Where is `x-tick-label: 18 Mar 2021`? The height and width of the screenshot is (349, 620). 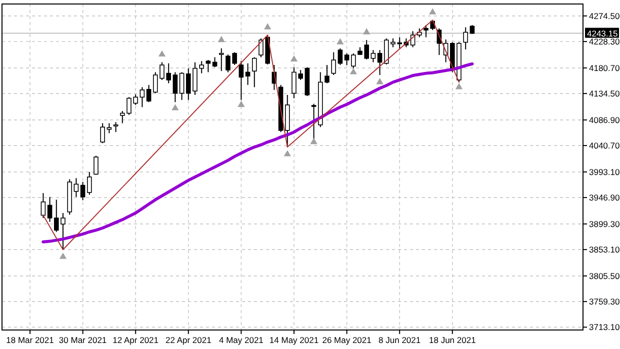 x-tick-label: 18 Mar 2021 is located at coordinates (30, 340).